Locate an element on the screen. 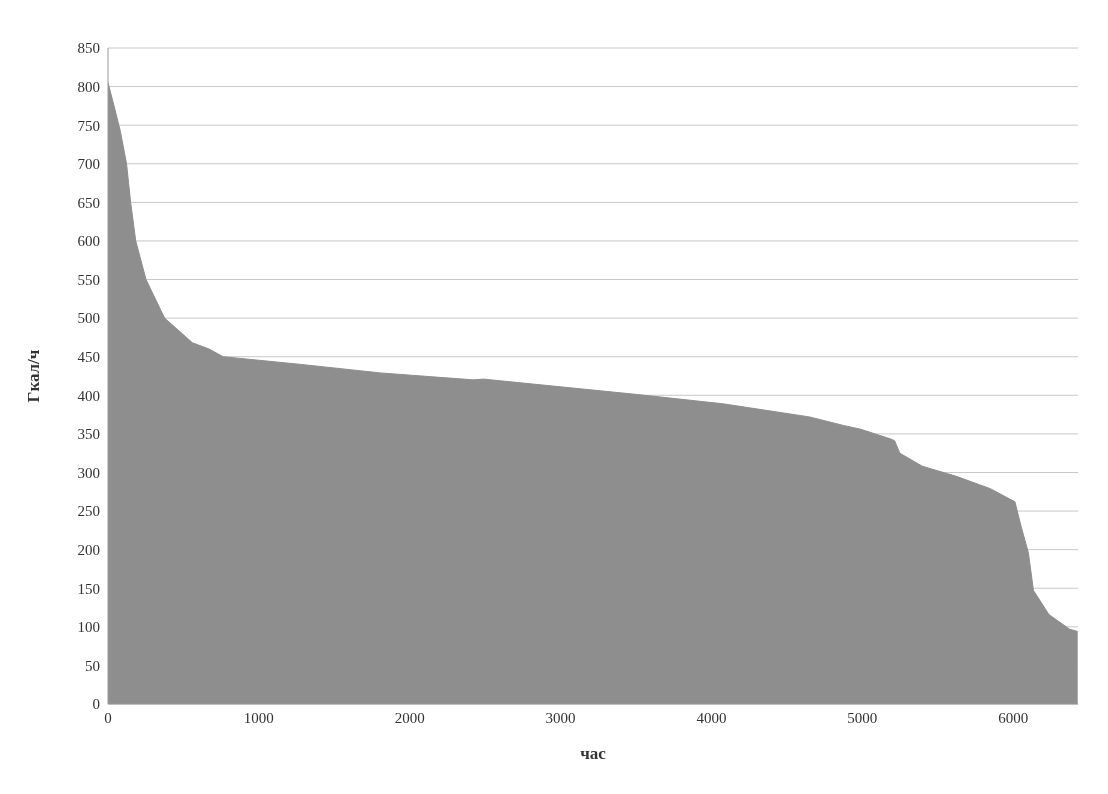 This screenshot has height=794, width=1108. x-tick-label: 2000 is located at coordinates (409, 717).